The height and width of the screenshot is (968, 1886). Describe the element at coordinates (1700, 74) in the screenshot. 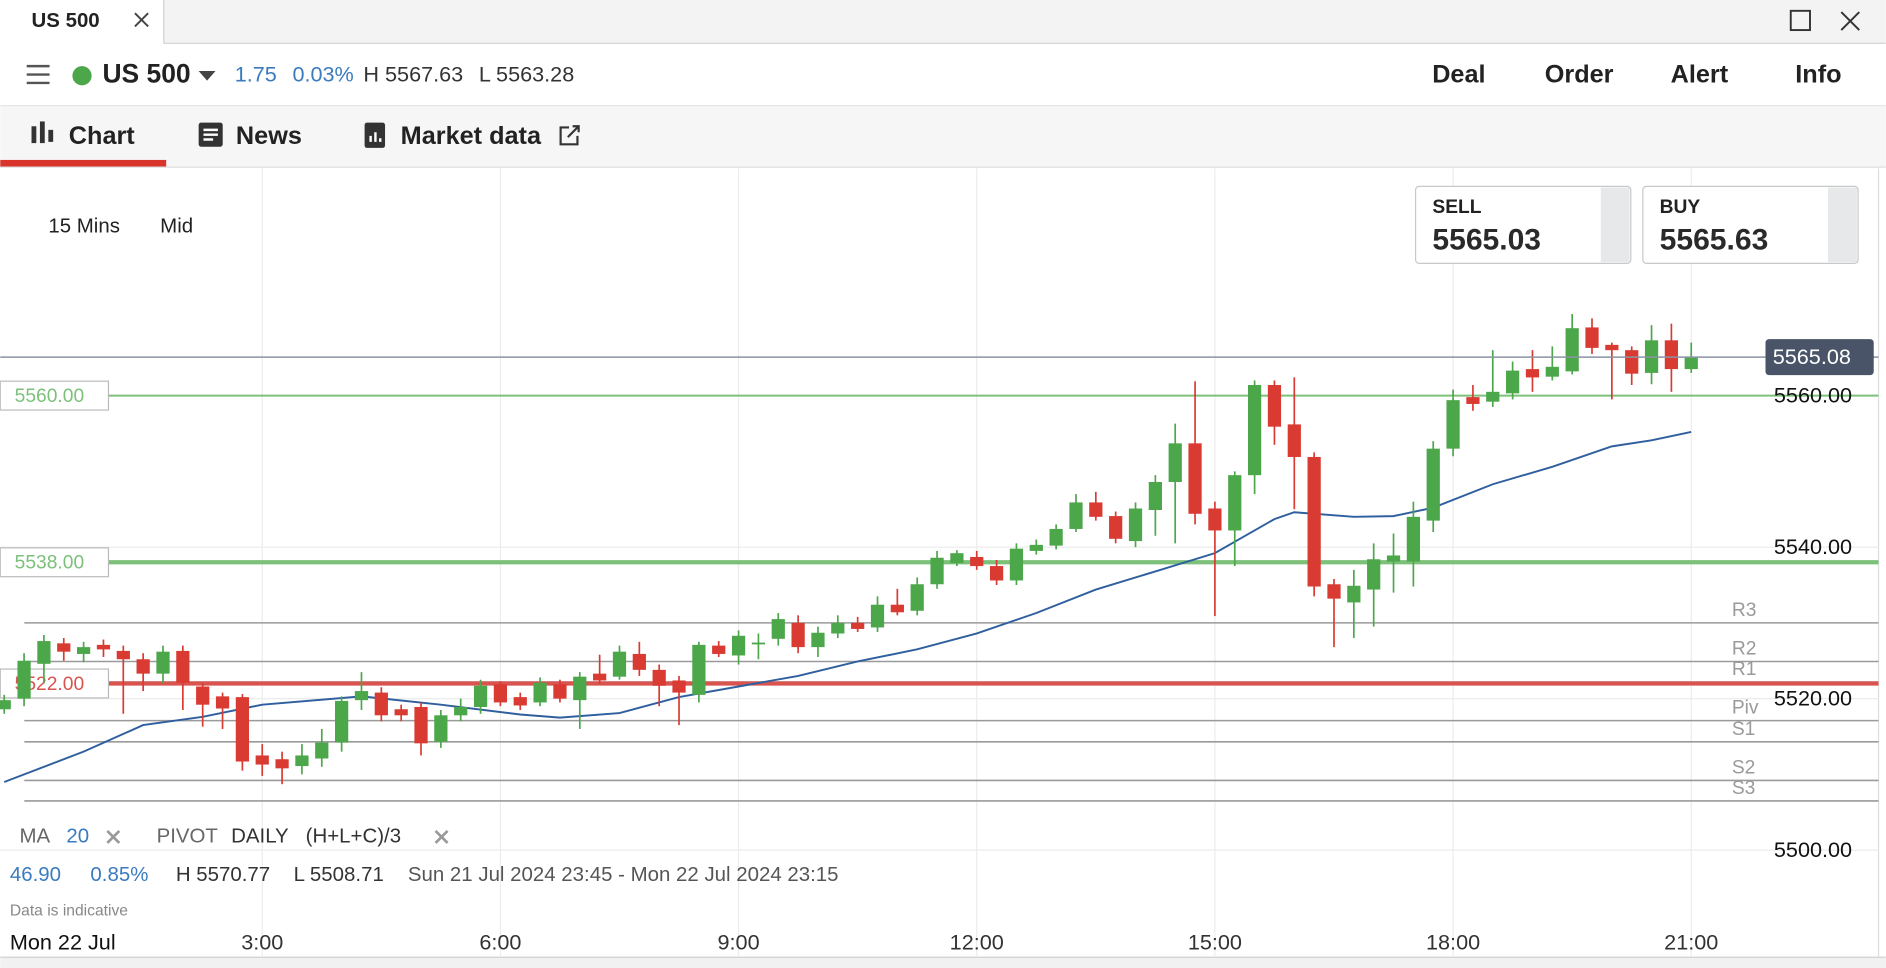

I see `header-action: Alert` at that location.